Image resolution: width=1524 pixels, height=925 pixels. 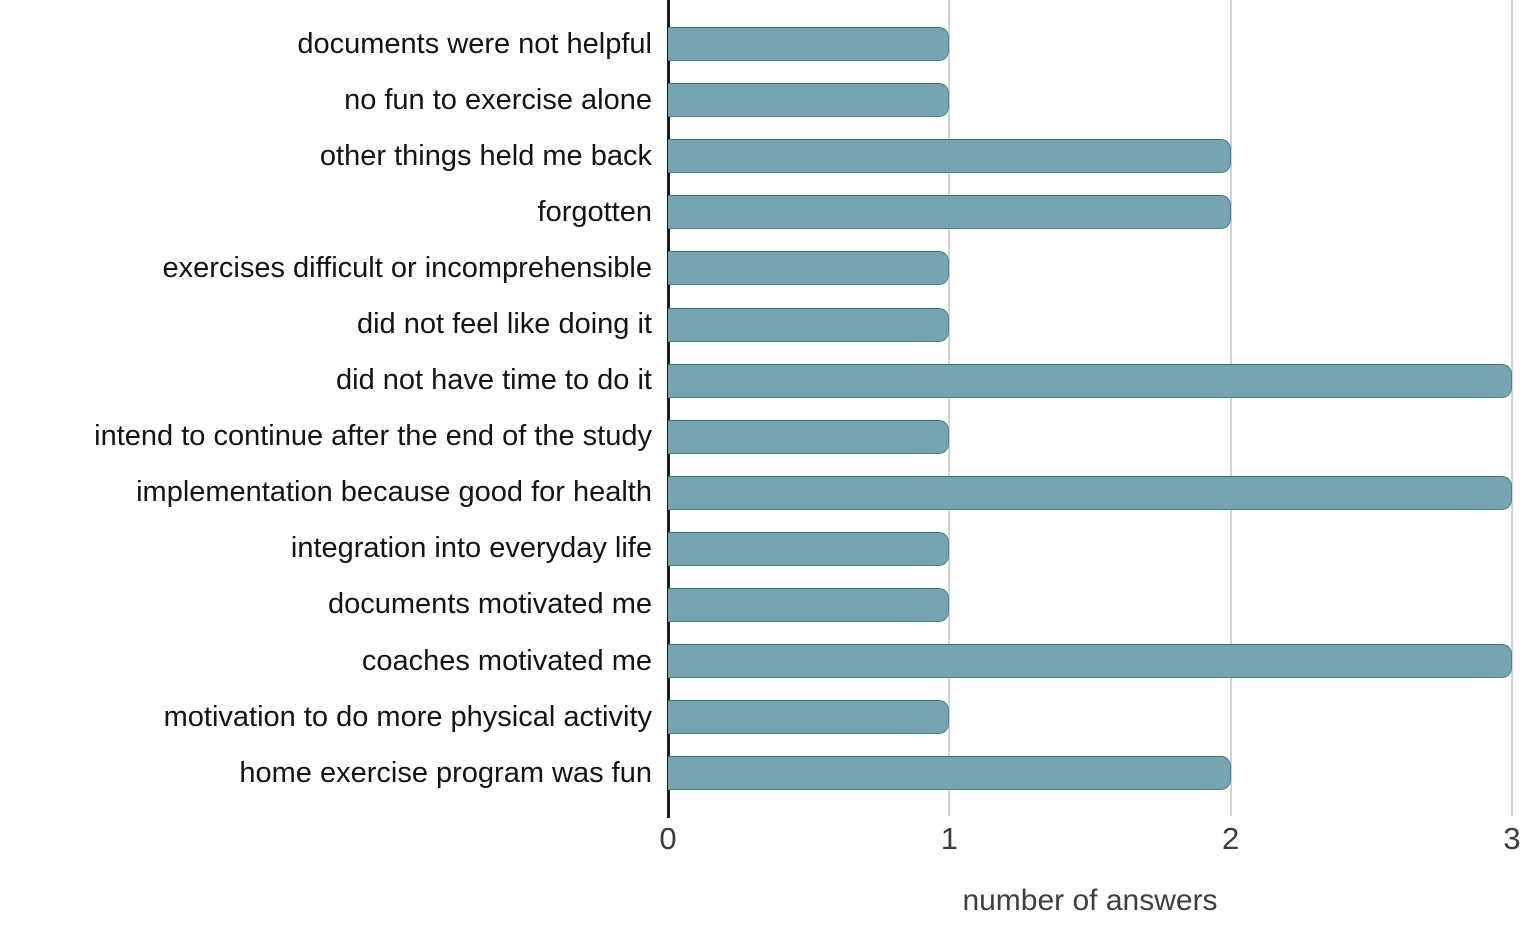 I want to click on chart-row: integration into everyday life, so click(x=762, y=549).